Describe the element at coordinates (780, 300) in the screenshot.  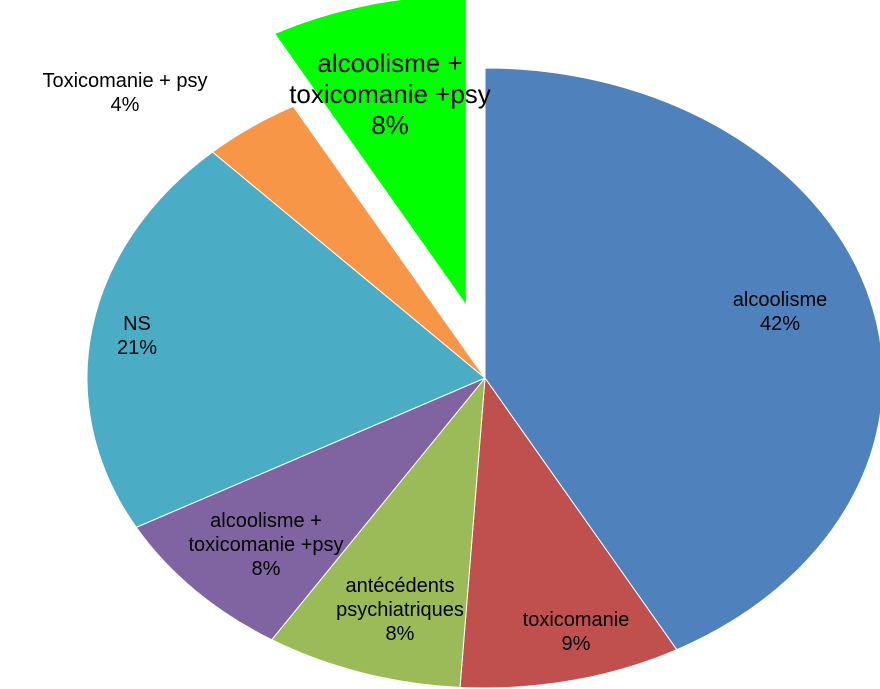
I see `slice-name: alcoolisme` at that location.